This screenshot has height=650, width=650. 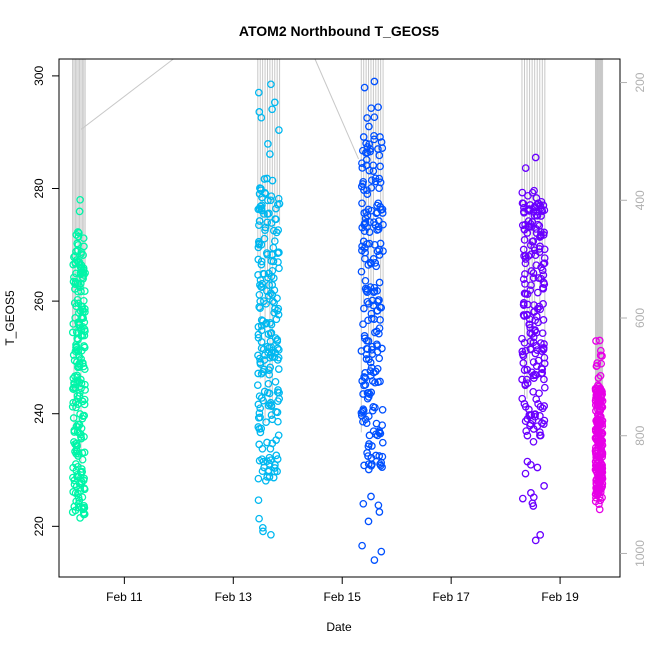 What do you see at coordinates (451, 597) in the screenshot?
I see `x-tick-label: Feb 17` at bounding box center [451, 597].